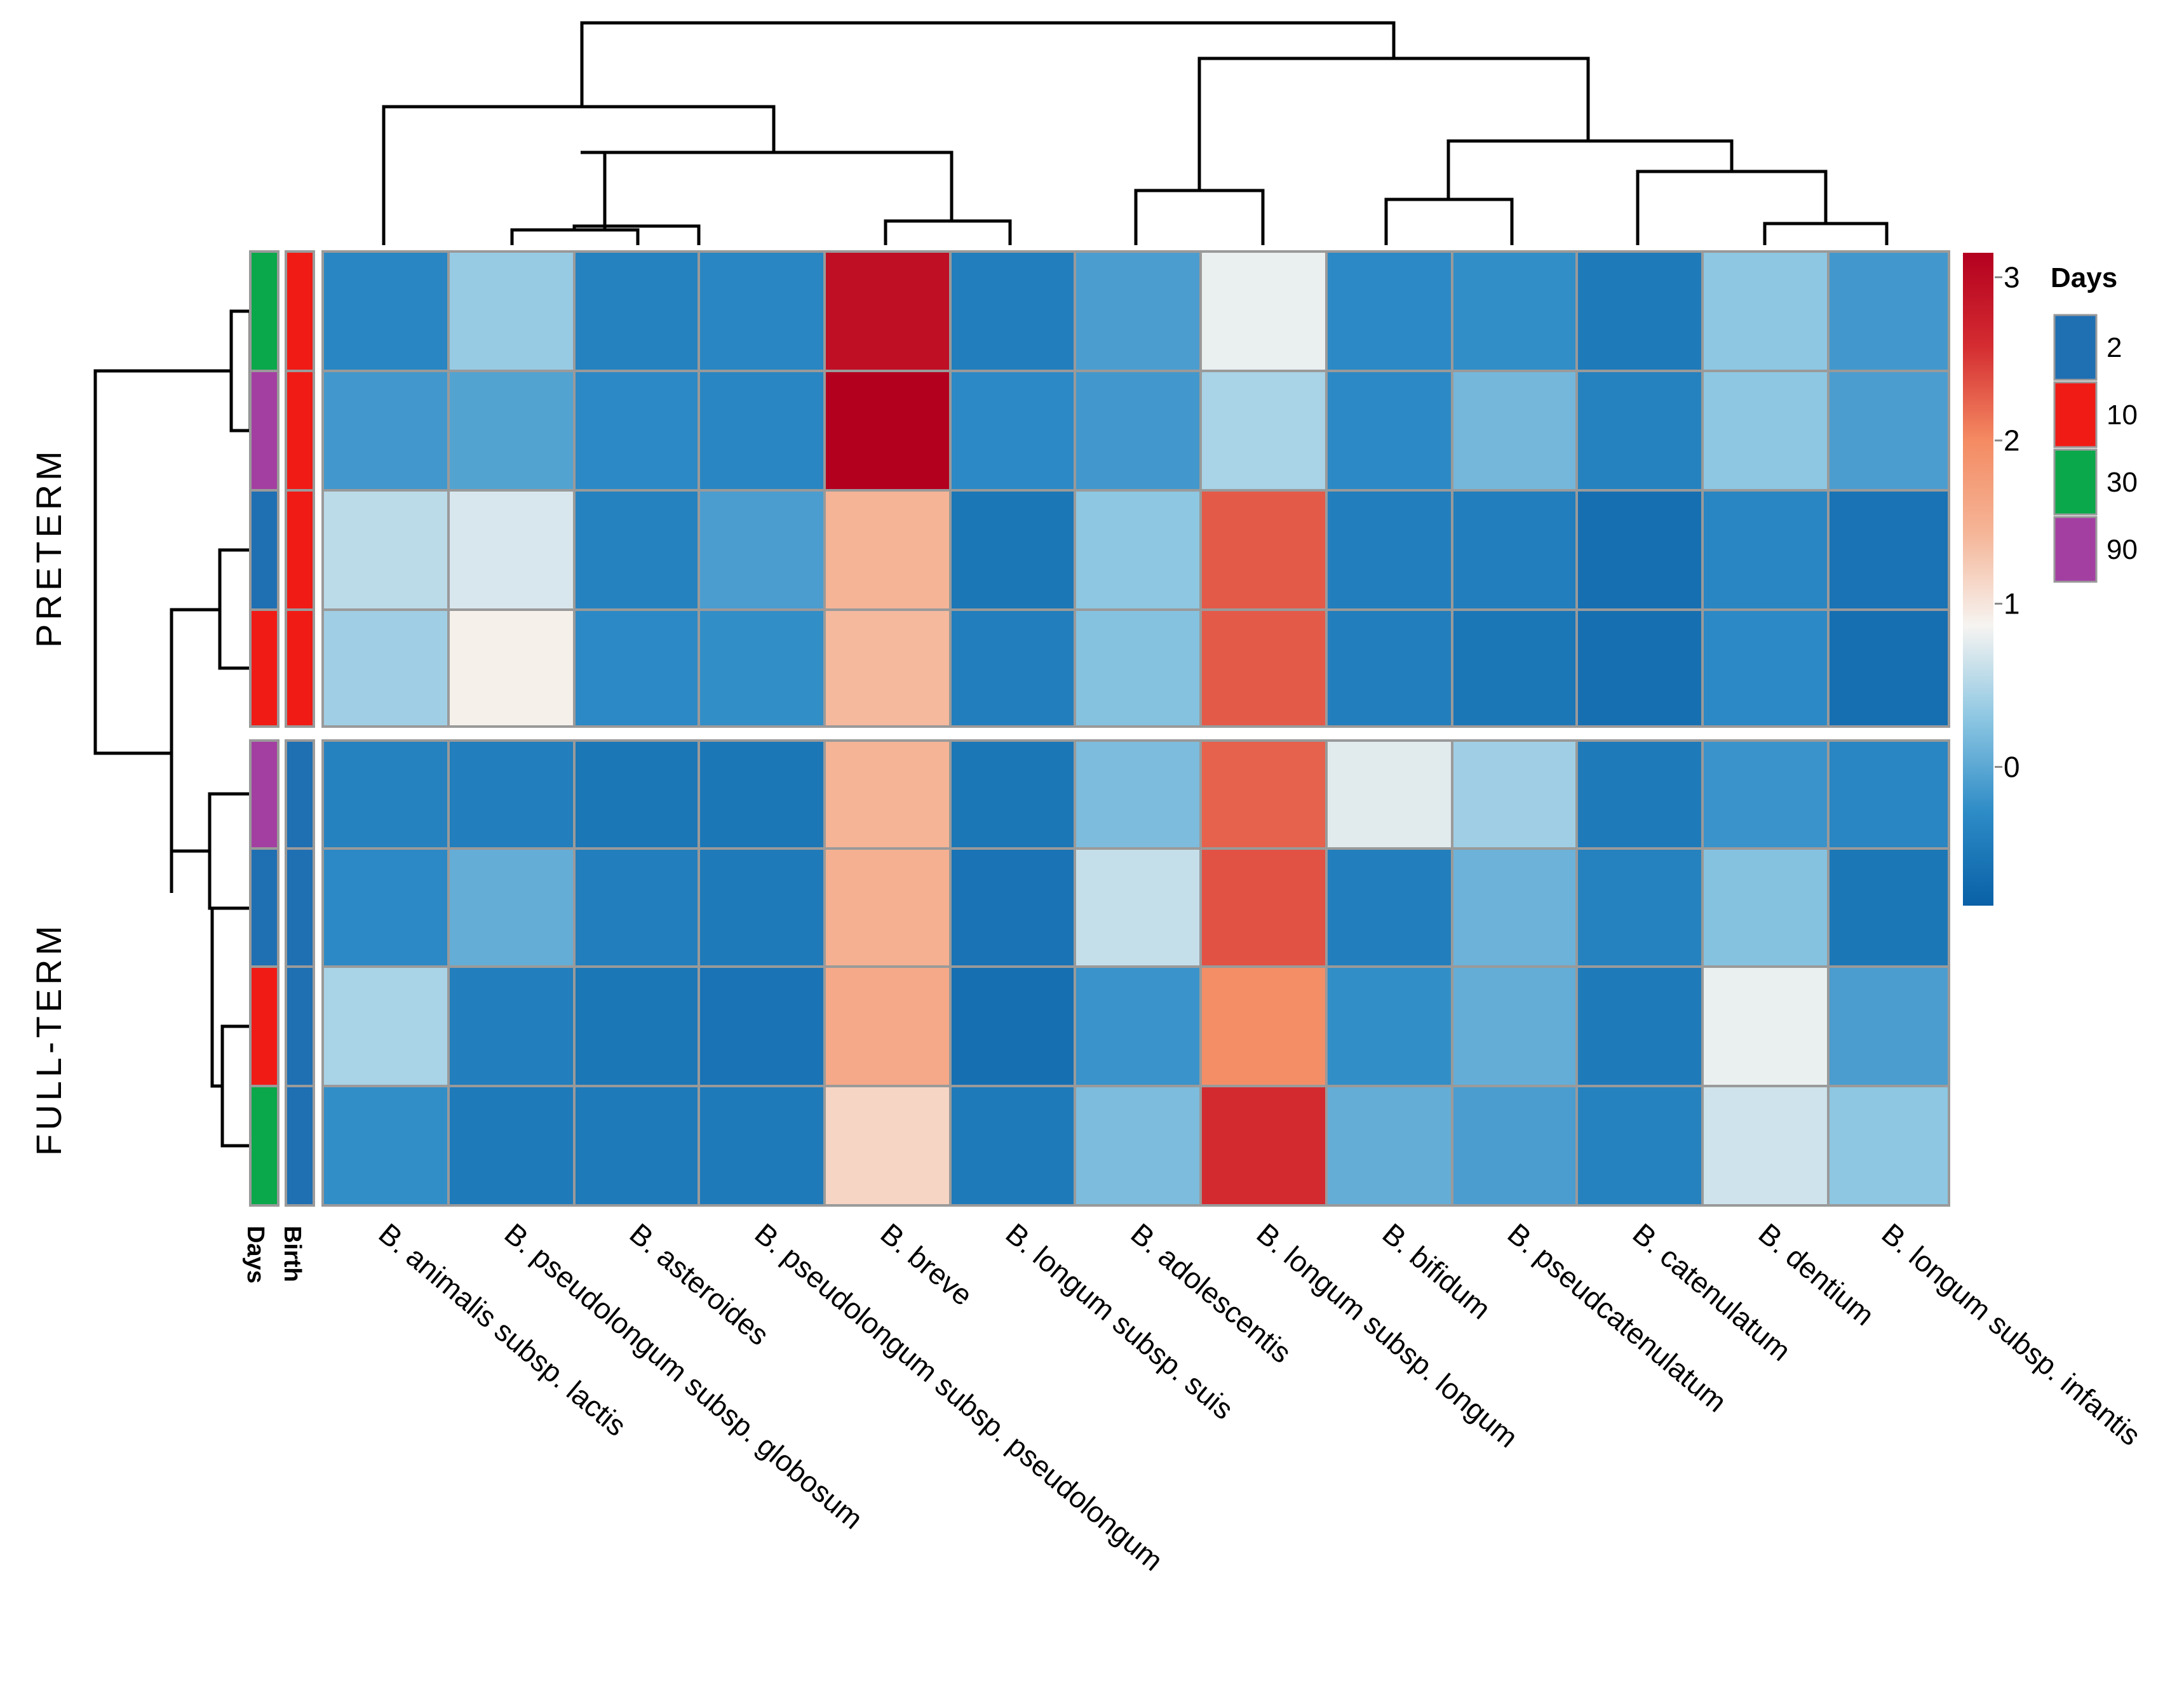  What do you see at coordinates (278, 767) in the screenshot?
I see `row-annotations: Days Birth` at bounding box center [278, 767].